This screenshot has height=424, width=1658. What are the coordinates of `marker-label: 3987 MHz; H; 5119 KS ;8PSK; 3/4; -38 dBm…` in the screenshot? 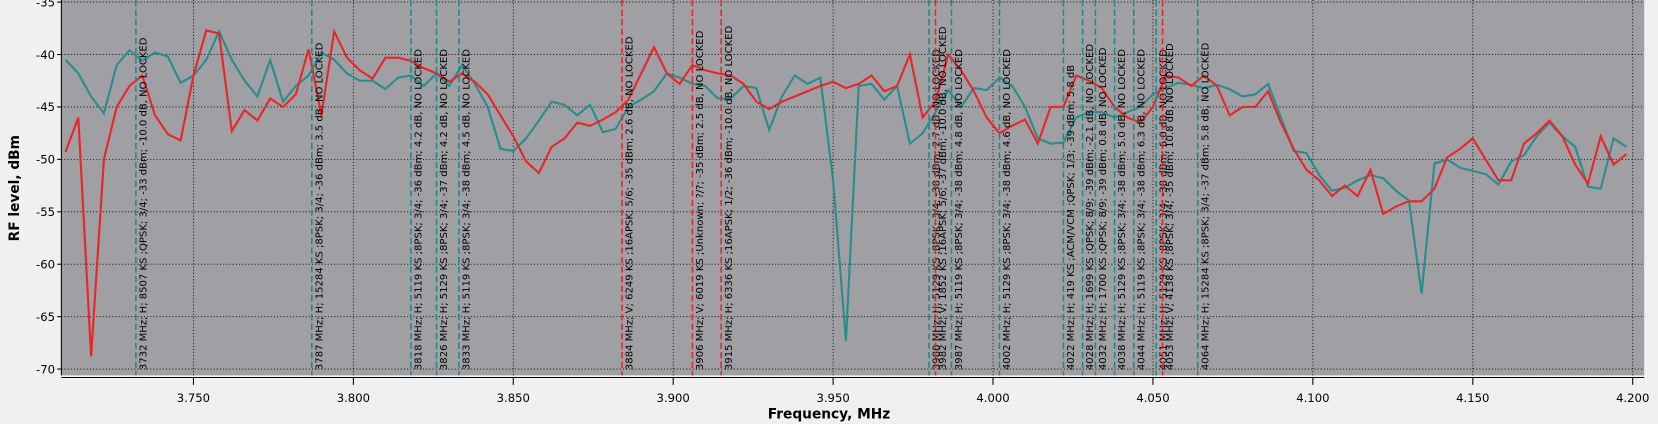 It's located at (959, 209).